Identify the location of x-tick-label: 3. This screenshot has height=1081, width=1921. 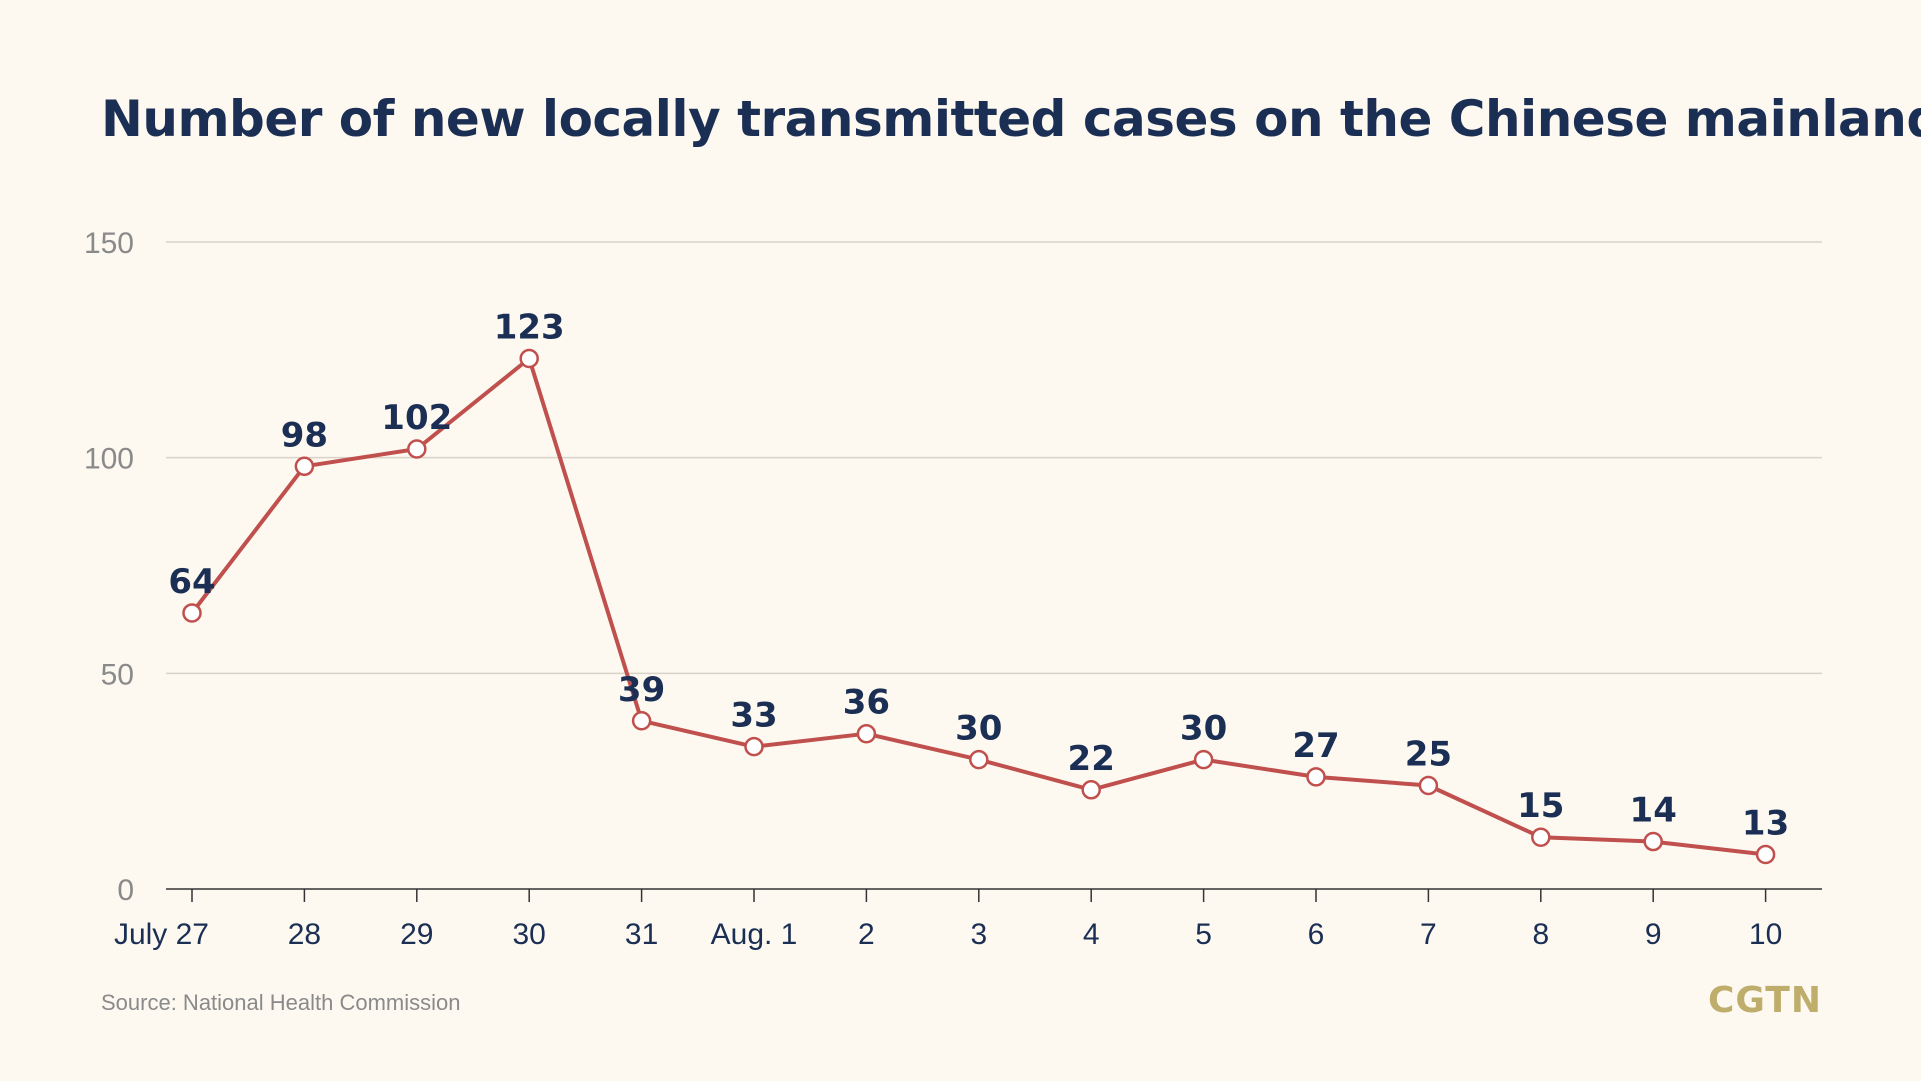
(978, 934).